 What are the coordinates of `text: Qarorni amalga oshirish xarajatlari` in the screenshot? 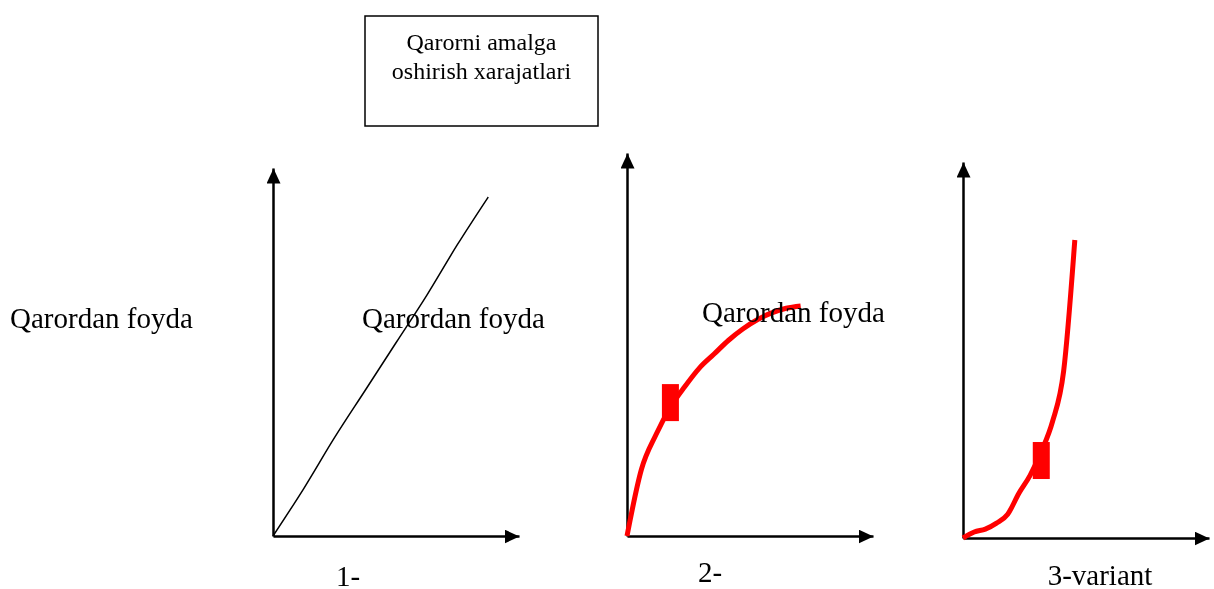 It's located at (481, 56).